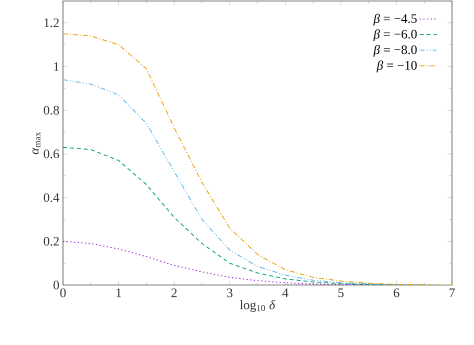  Describe the element at coordinates (52, 197) in the screenshot. I see `y-tick-label: 0.4` at that location.